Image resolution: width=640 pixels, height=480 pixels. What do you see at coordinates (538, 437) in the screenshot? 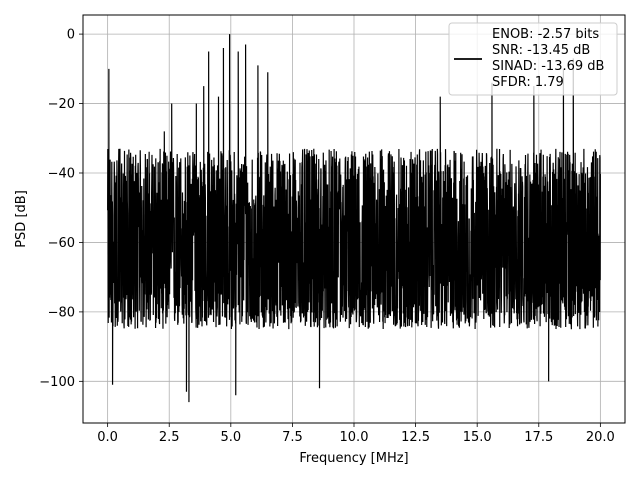
I see `x-tick-label: 17.5` at bounding box center [538, 437].